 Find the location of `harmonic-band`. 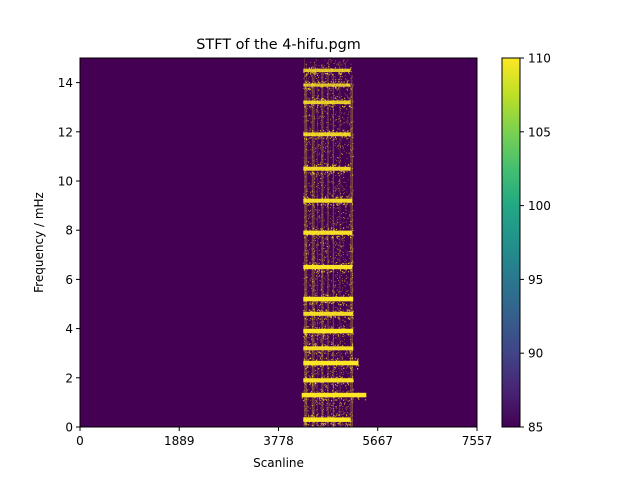

harmonic-band is located at coordinates (327, 419).